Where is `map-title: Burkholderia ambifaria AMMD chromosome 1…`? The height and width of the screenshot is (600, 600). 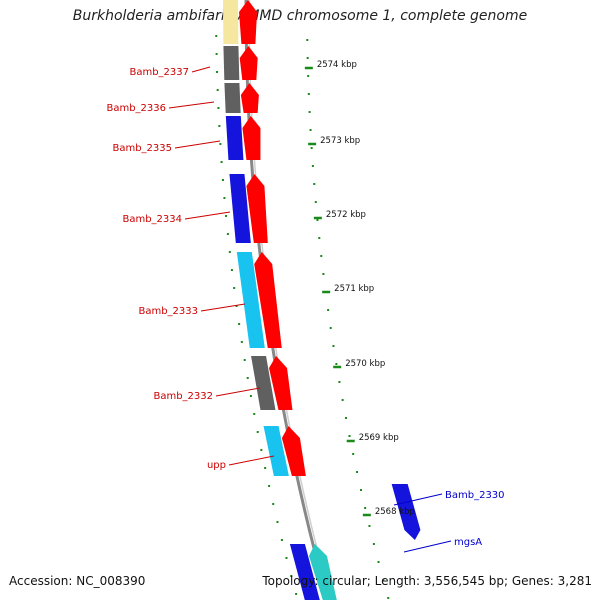 map-title: Burkholderia ambifaria AMMD chromosome 1… is located at coordinates (300, 16).